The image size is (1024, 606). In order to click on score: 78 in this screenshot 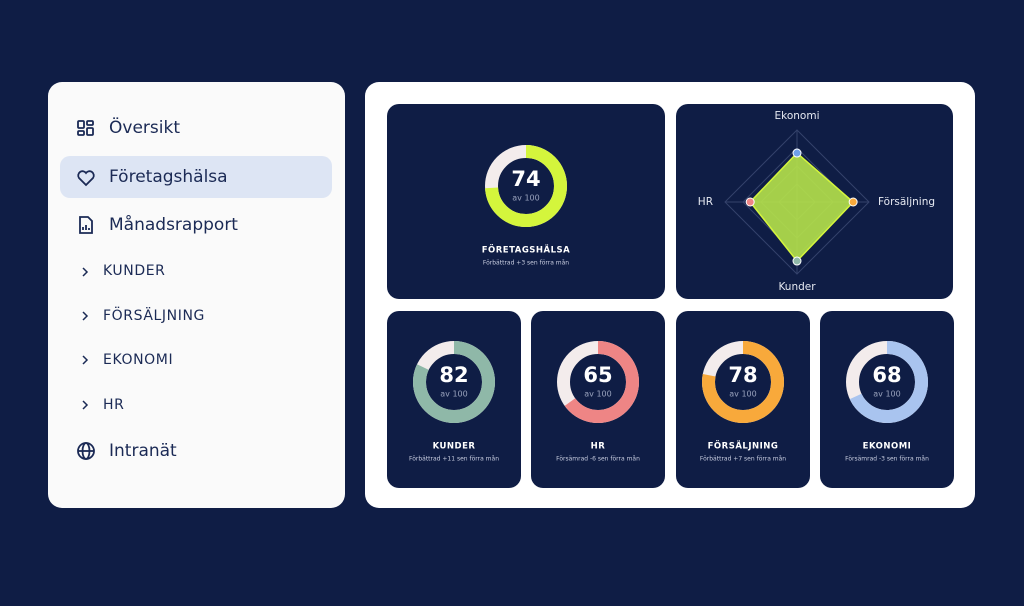, I will do `click(742, 375)`.